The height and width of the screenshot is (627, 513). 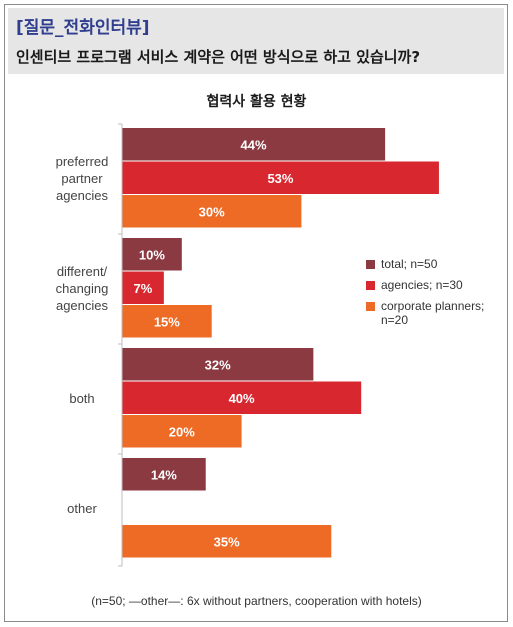 I want to click on bar-corporate-planners-preferred-partner, so click(x=212, y=211).